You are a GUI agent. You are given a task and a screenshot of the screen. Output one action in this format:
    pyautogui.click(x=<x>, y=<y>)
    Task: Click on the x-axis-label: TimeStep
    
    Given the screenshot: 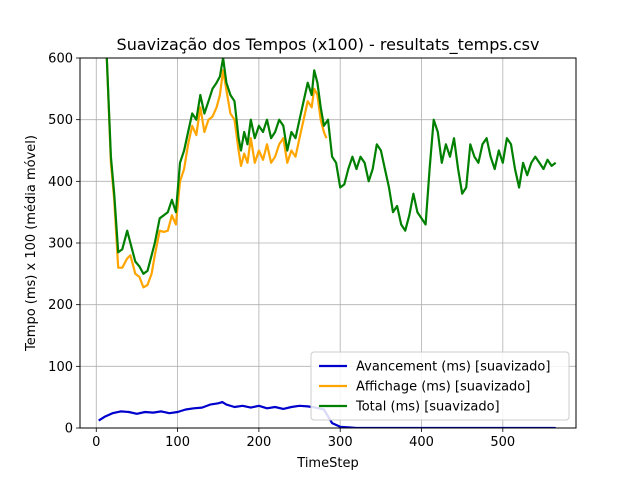 What is the action you would take?
    pyautogui.click(x=327, y=463)
    